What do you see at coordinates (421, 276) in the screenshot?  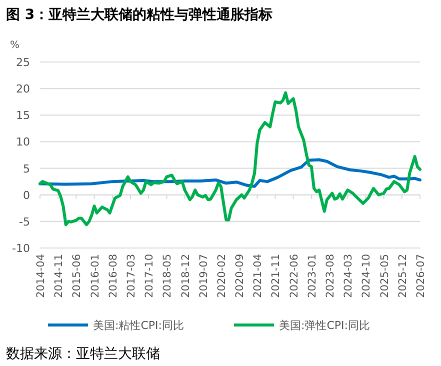 I see `x-tick-label: 2026-07` at bounding box center [421, 276].